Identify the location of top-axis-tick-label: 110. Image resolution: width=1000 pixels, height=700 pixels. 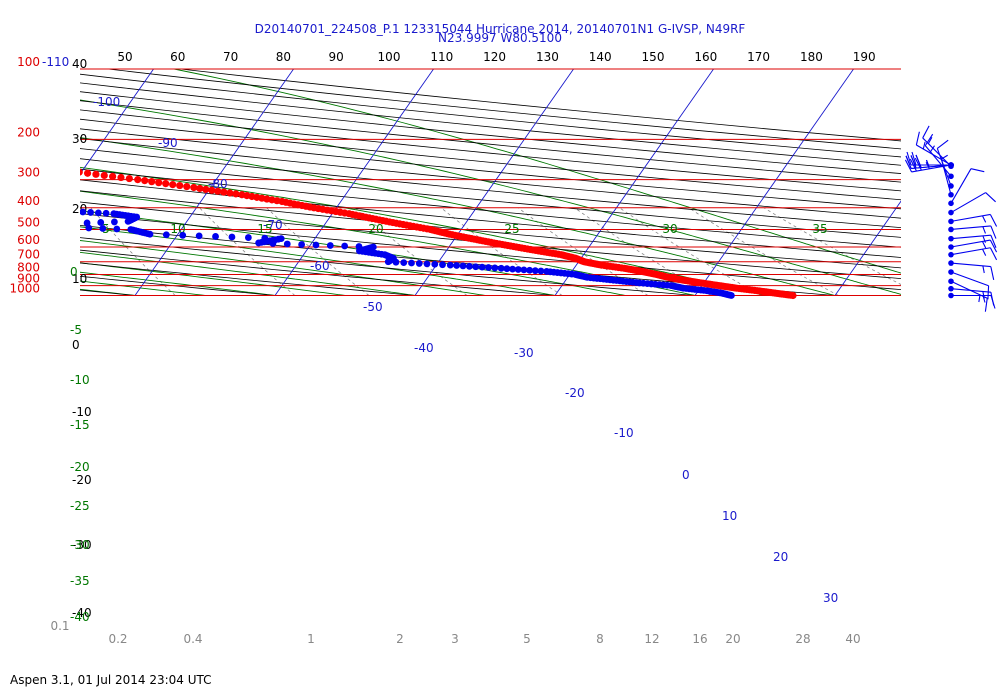
(441, 57).